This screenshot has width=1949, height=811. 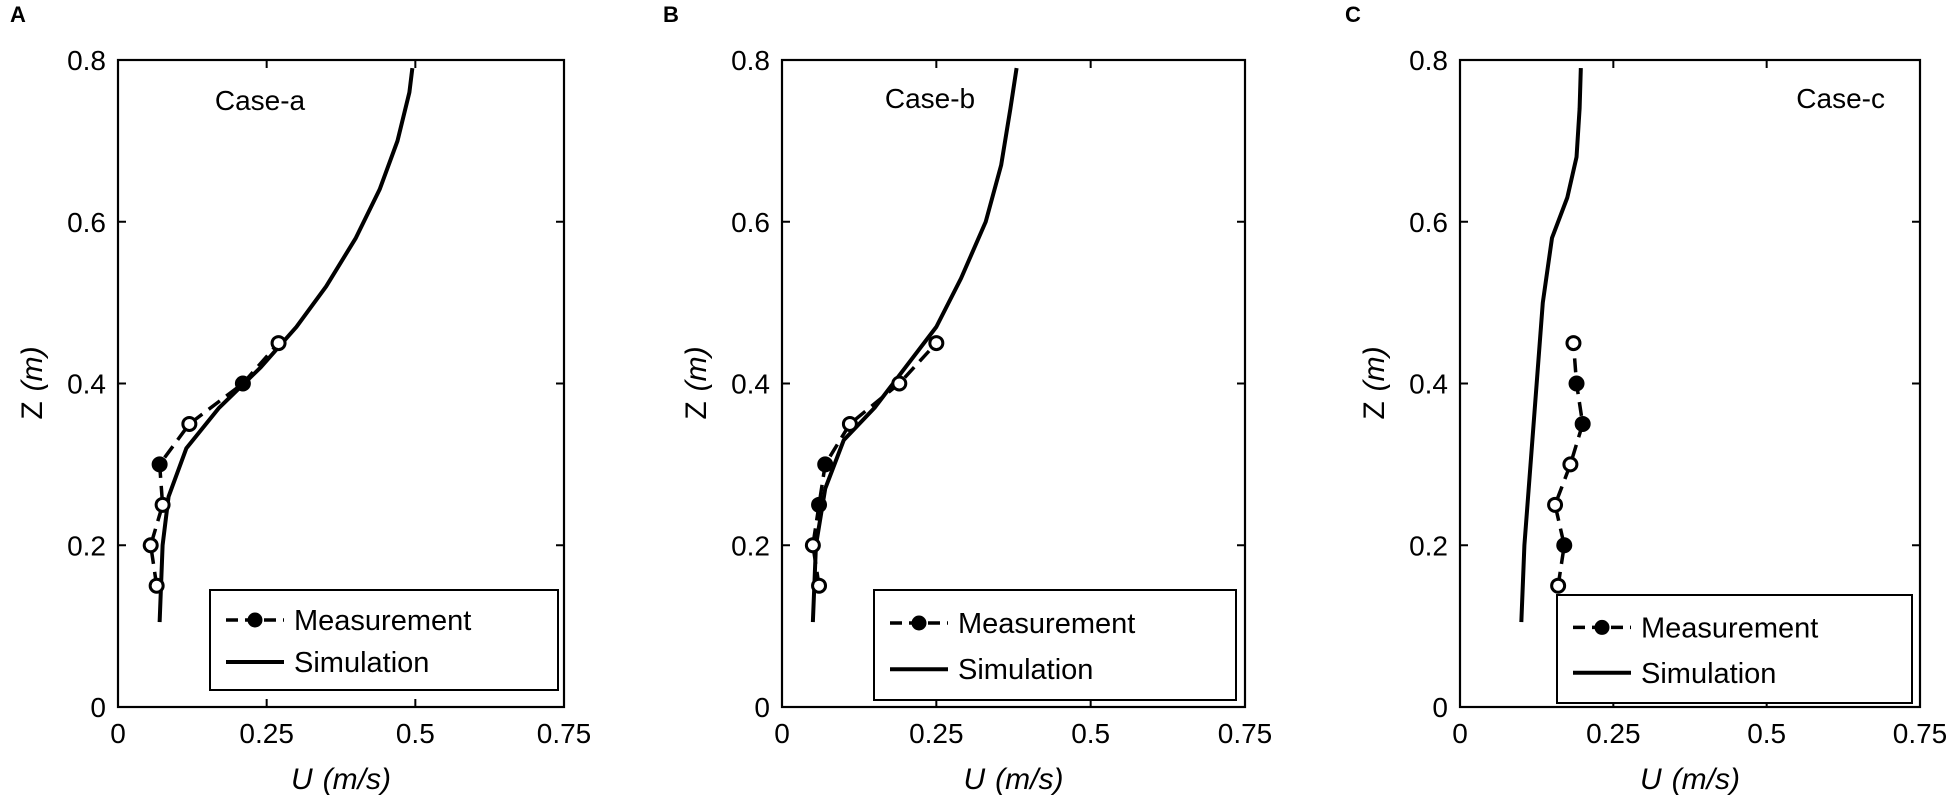 What do you see at coordinates (930, 98) in the screenshot?
I see `case-annotation: Case-b` at bounding box center [930, 98].